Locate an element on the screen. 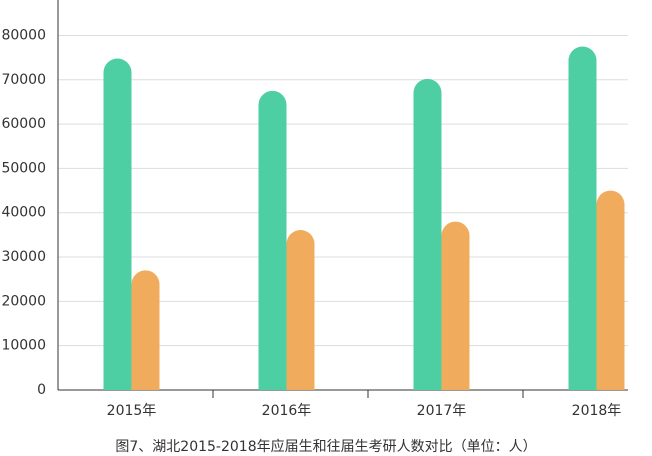  x-tick-label: 2016年 is located at coordinates (287, 411).